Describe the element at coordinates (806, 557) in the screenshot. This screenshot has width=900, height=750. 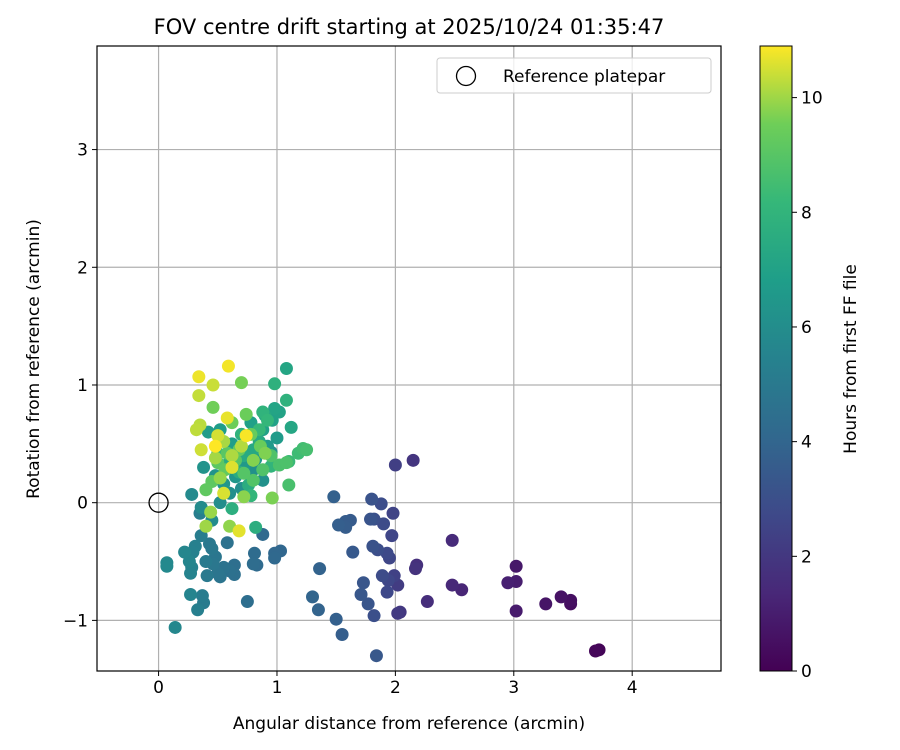
I see `colorbar-tick-label: 2` at that location.